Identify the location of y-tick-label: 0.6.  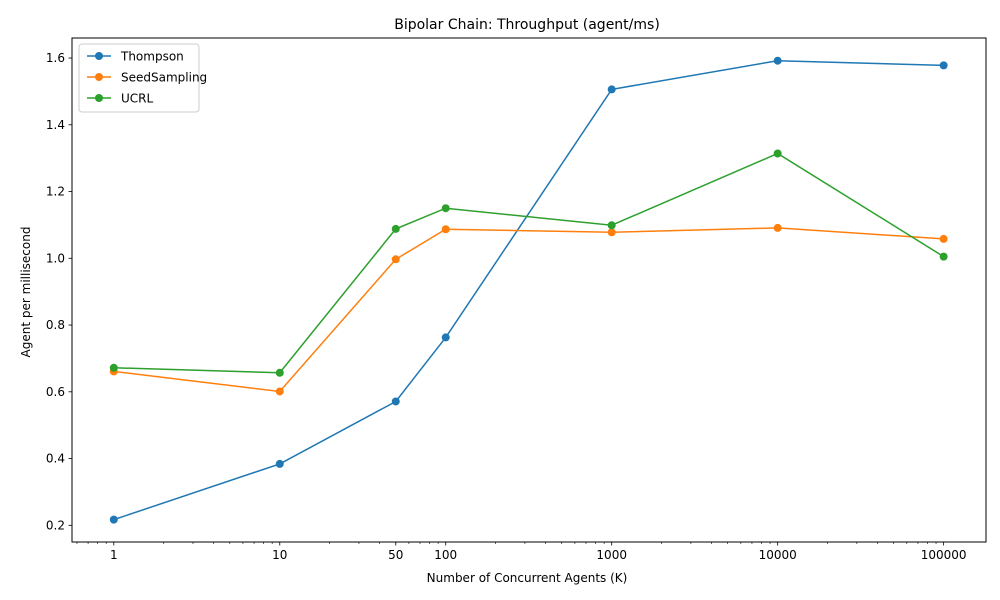
(55, 392).